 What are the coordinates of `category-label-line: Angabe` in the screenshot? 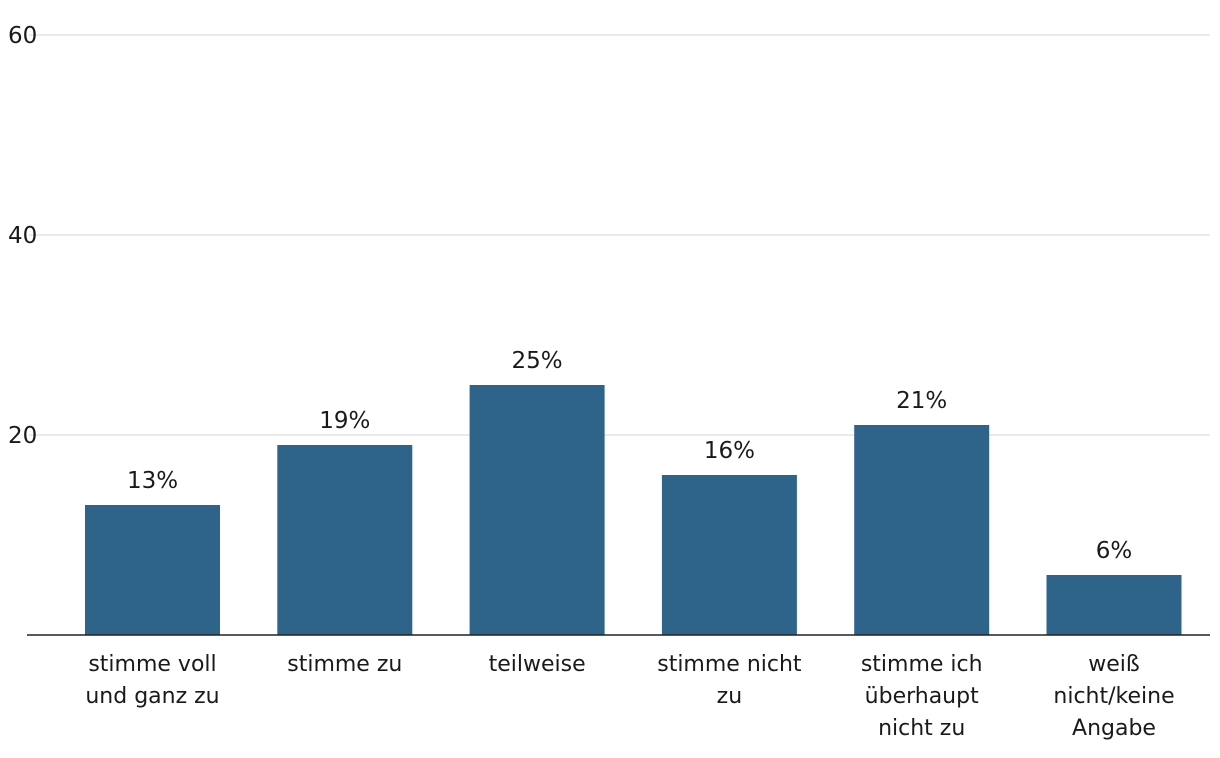 It's located at (1114, 728).